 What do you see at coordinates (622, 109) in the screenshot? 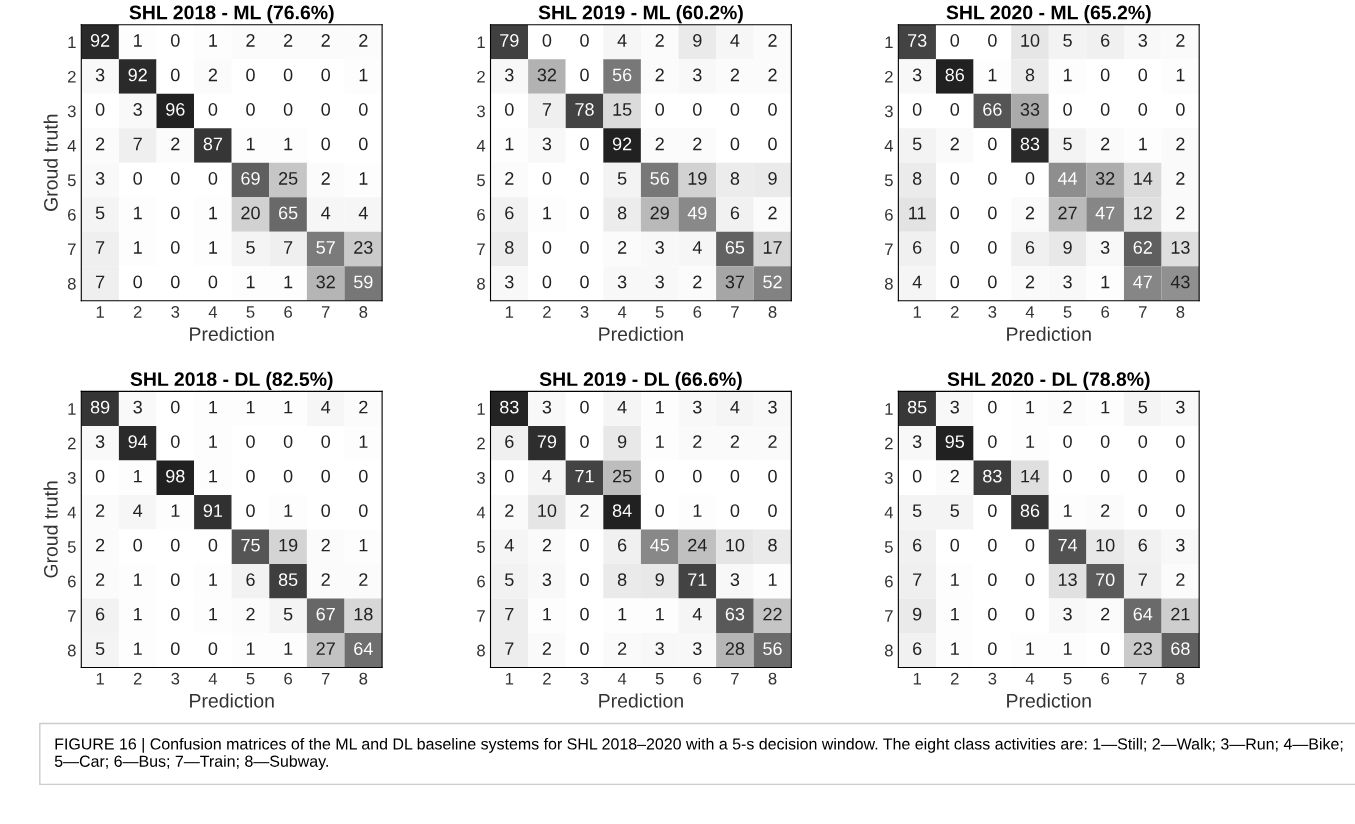
I see `data-label: 15` at bounding box center [622, 109].